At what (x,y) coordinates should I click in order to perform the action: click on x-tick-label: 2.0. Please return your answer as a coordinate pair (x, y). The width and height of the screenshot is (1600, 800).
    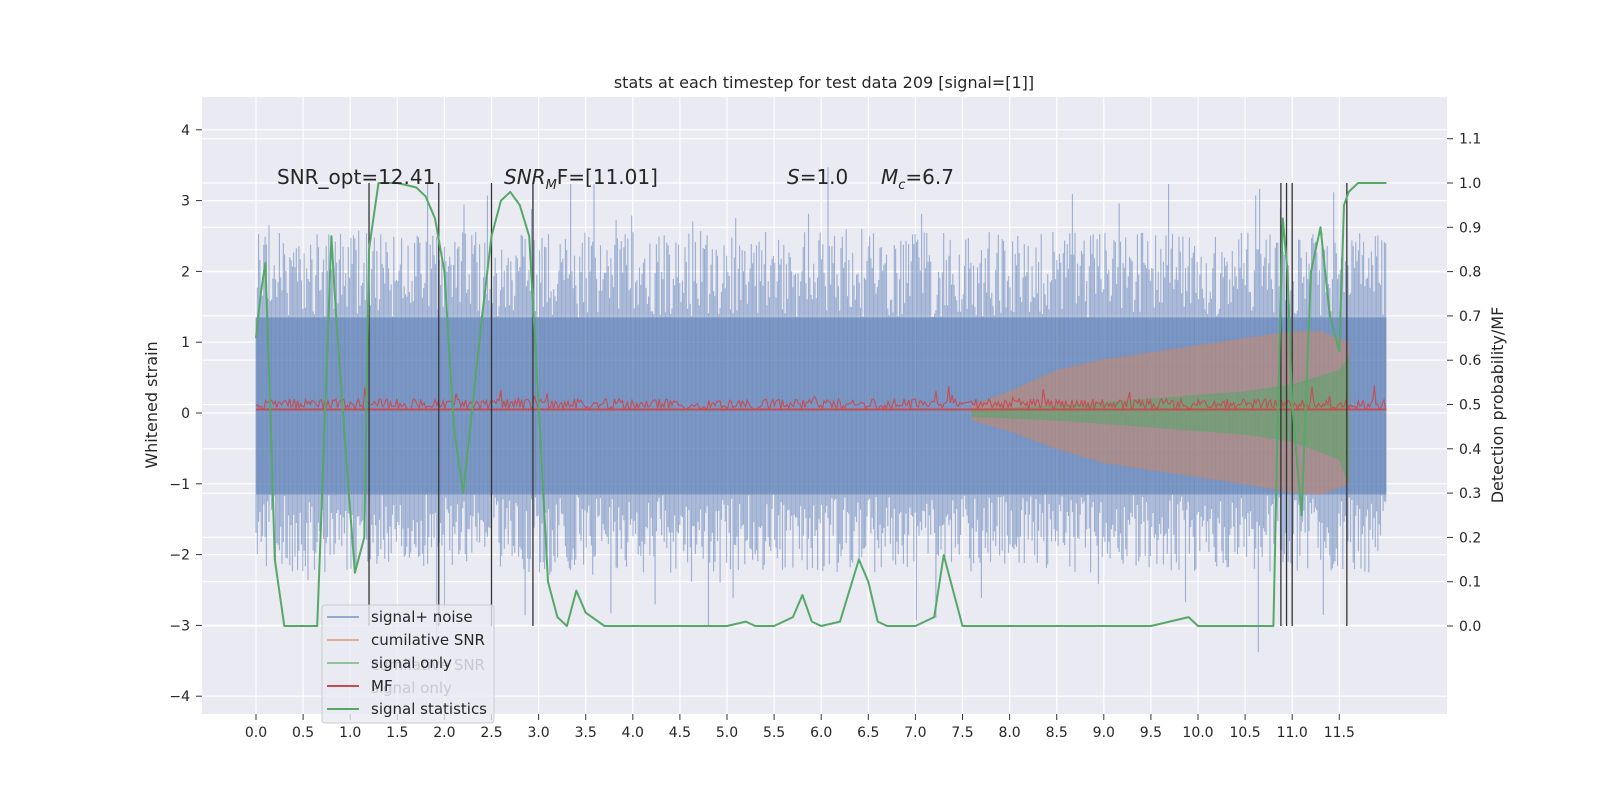
    Looking at the image, I should click on (444, 733).